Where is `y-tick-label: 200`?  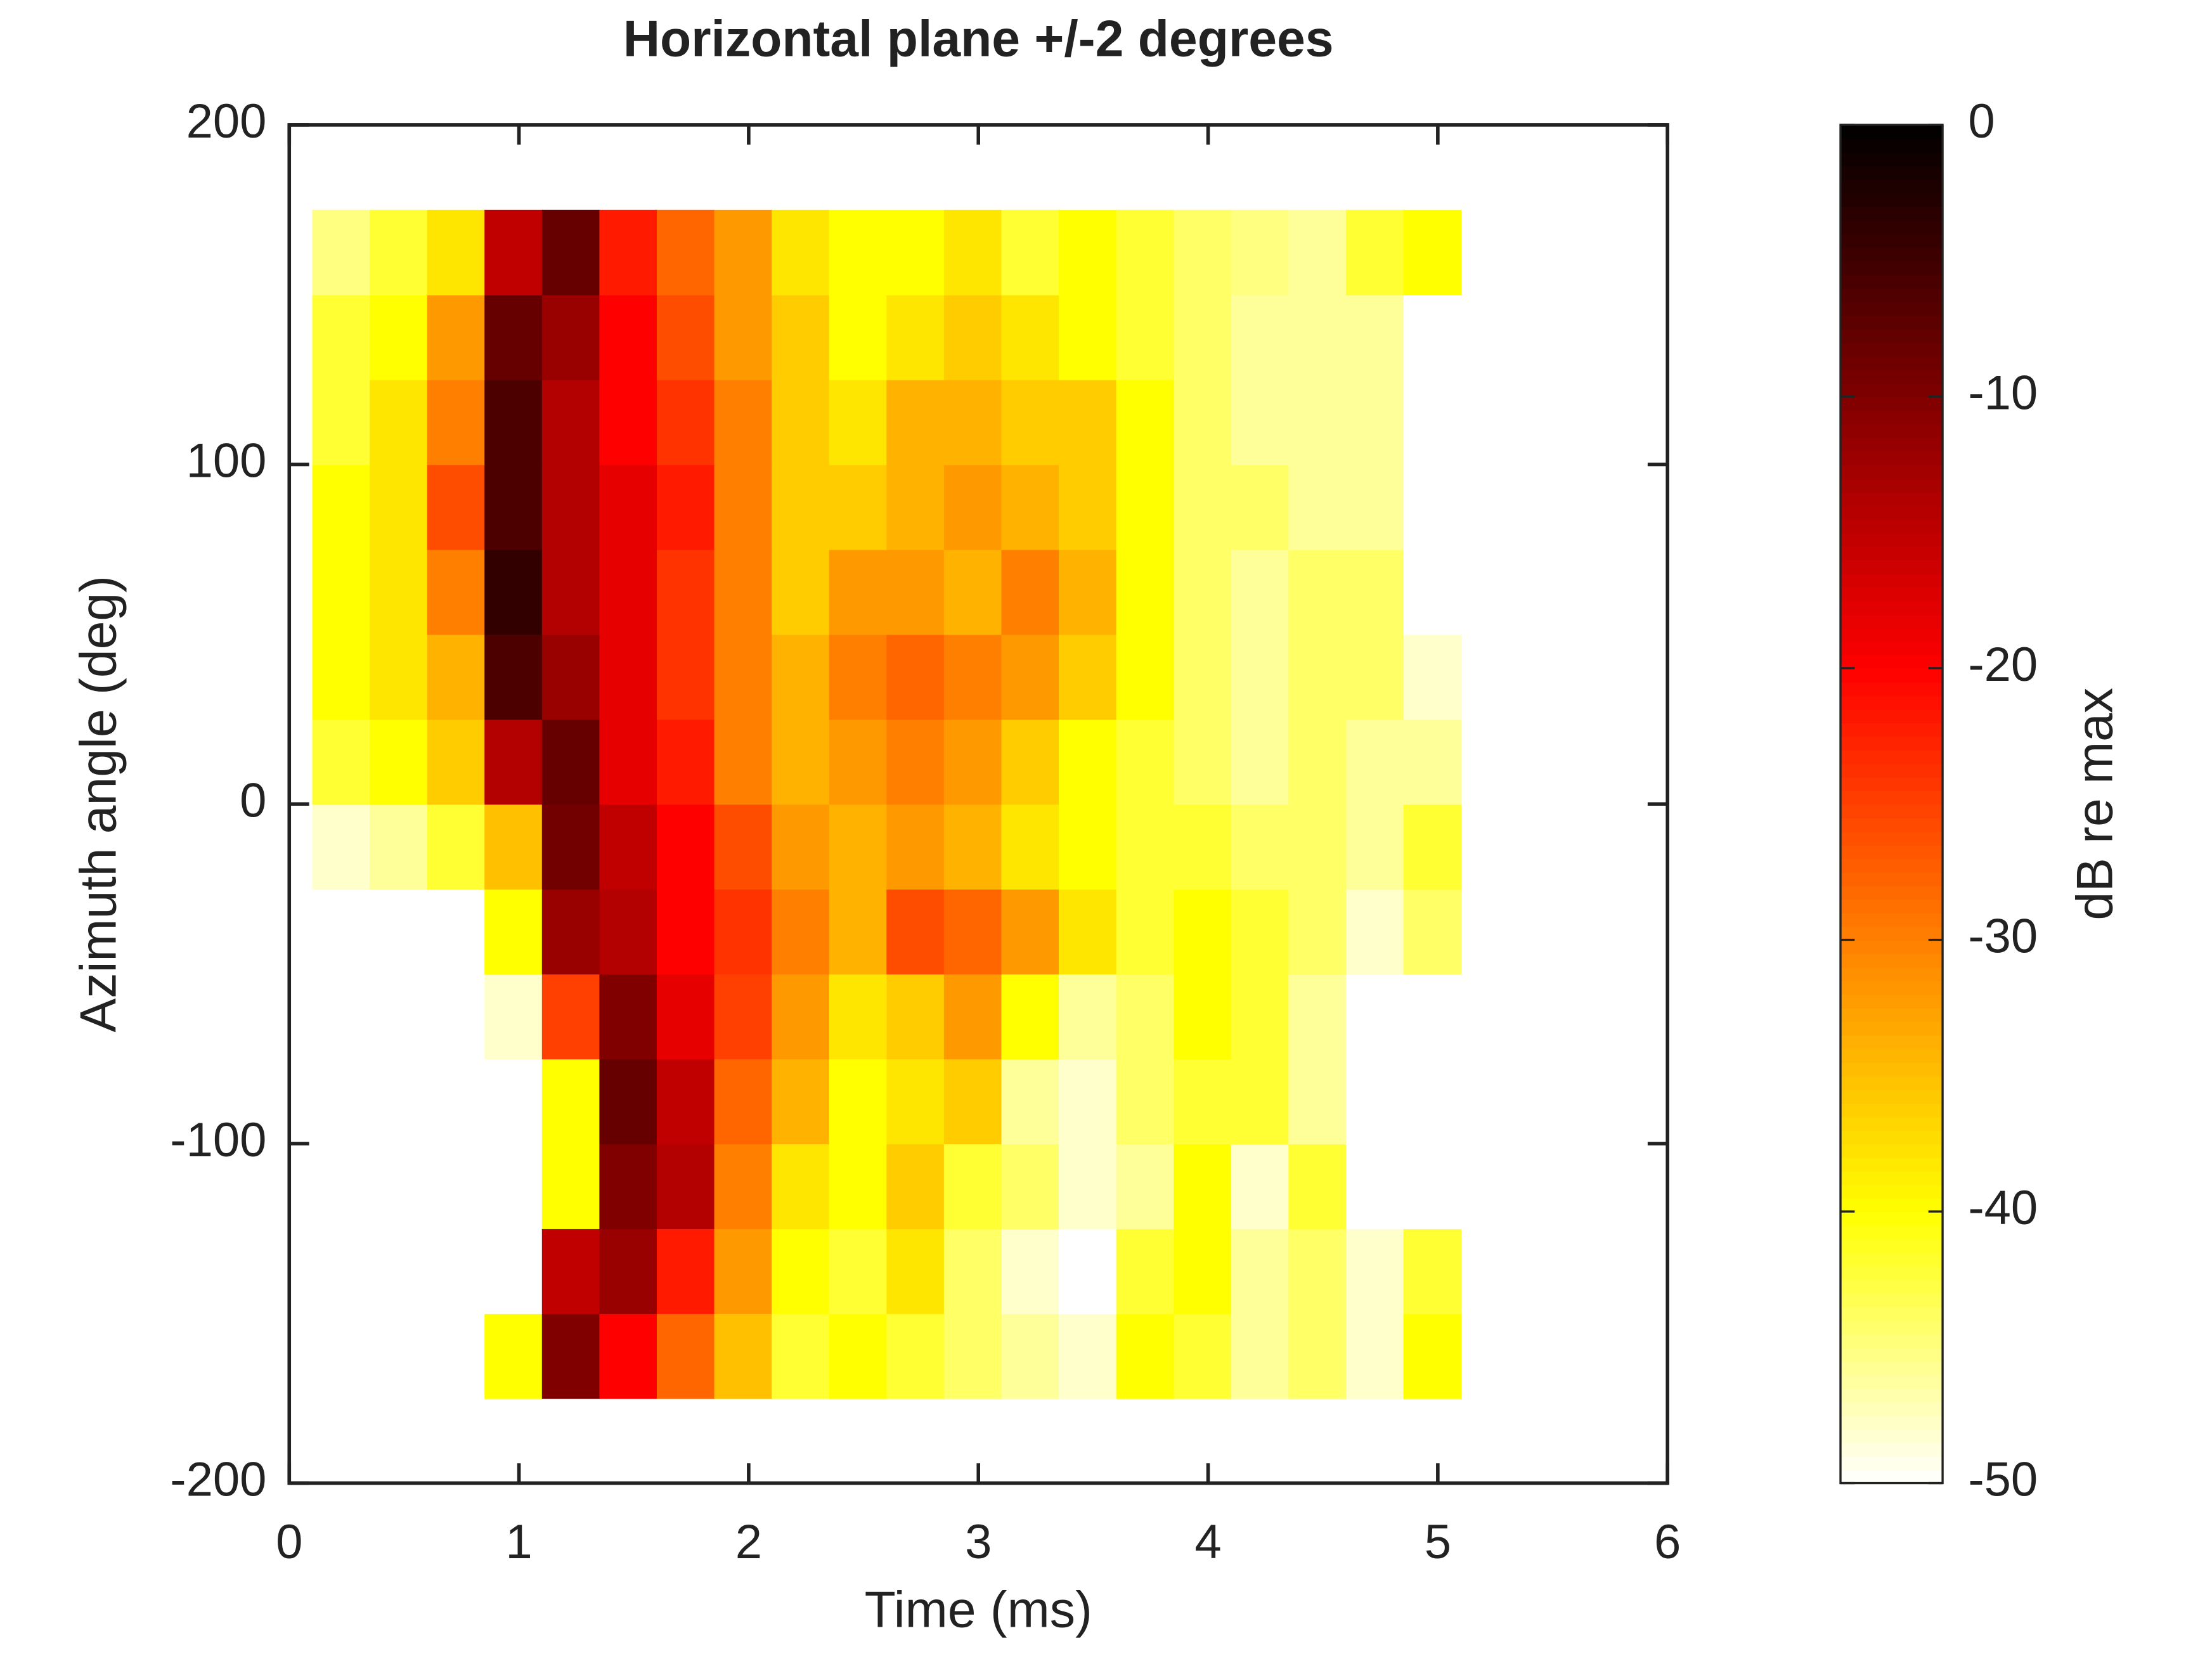
y-tick-label: 200 is located at coordinates (226, 121).